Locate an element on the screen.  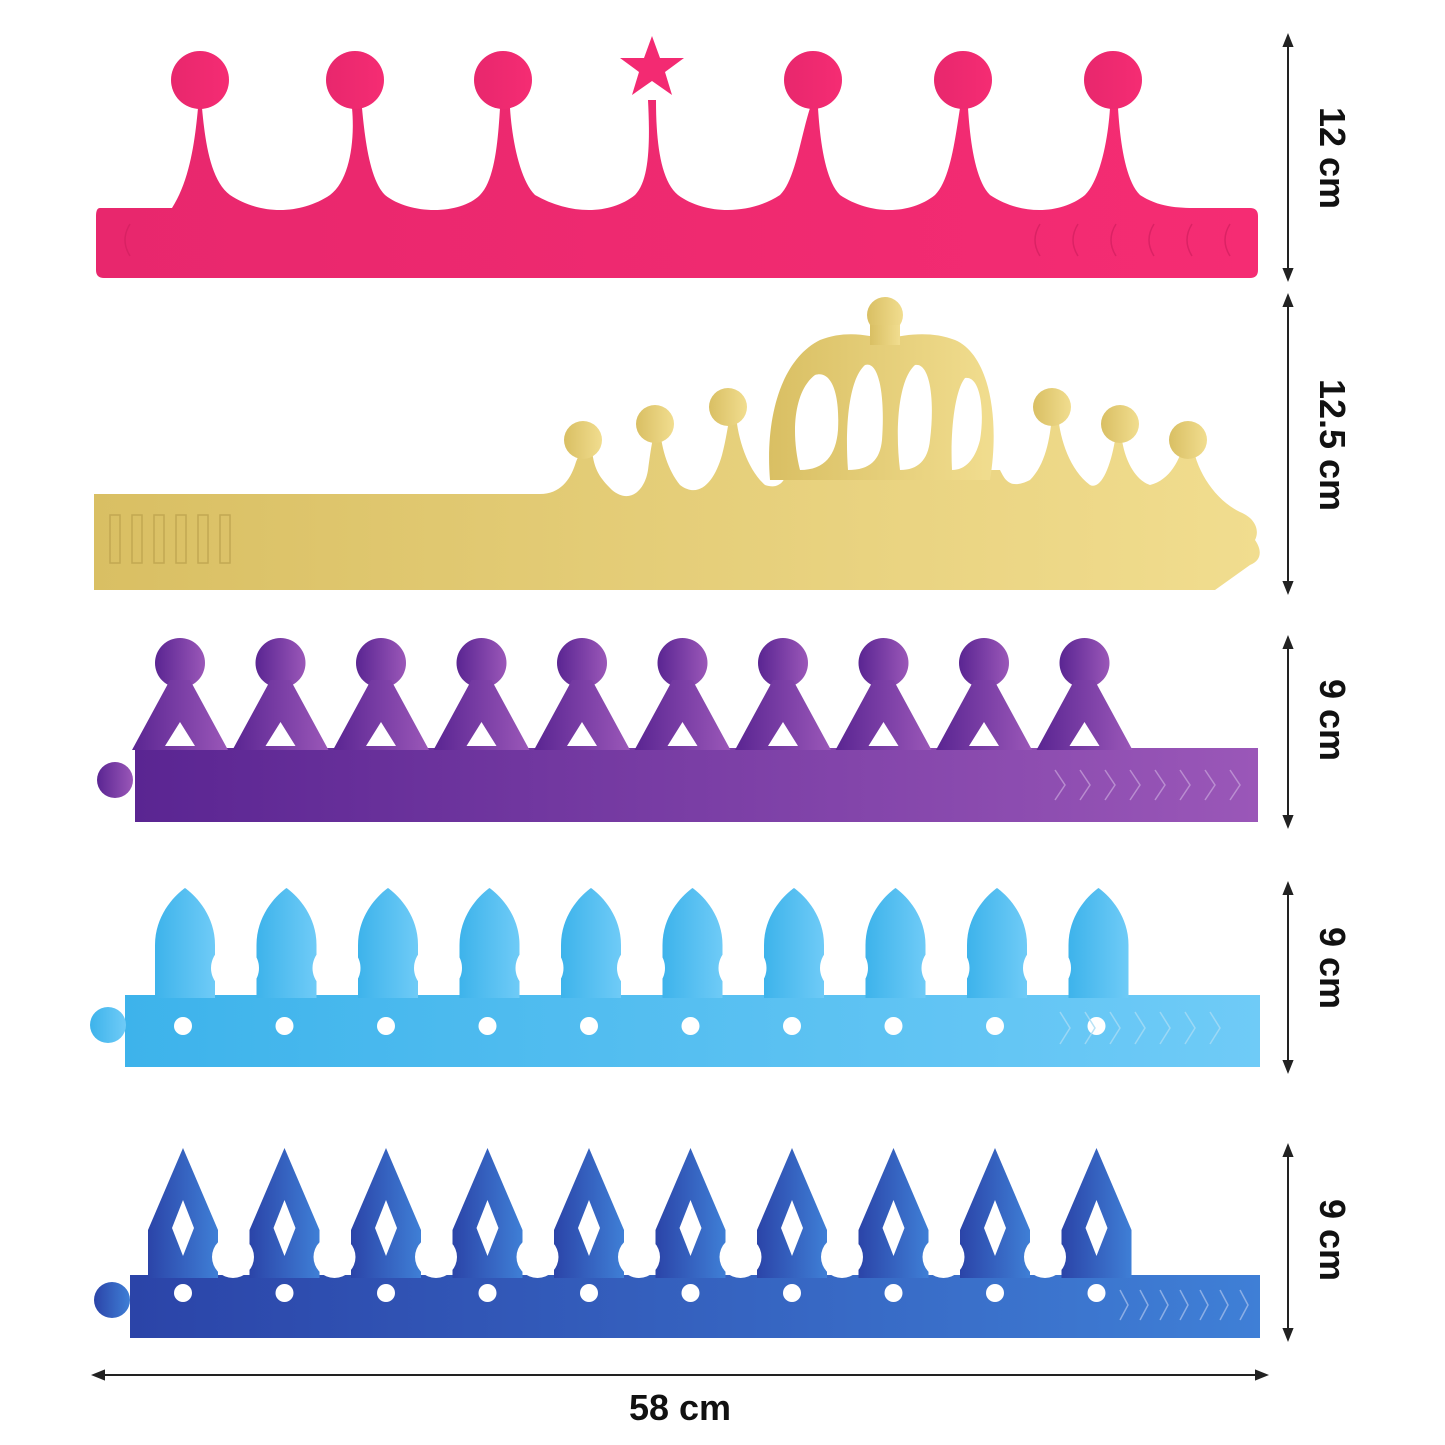
height-label-purple: 9 cm is located at coordinates (1332, 720).